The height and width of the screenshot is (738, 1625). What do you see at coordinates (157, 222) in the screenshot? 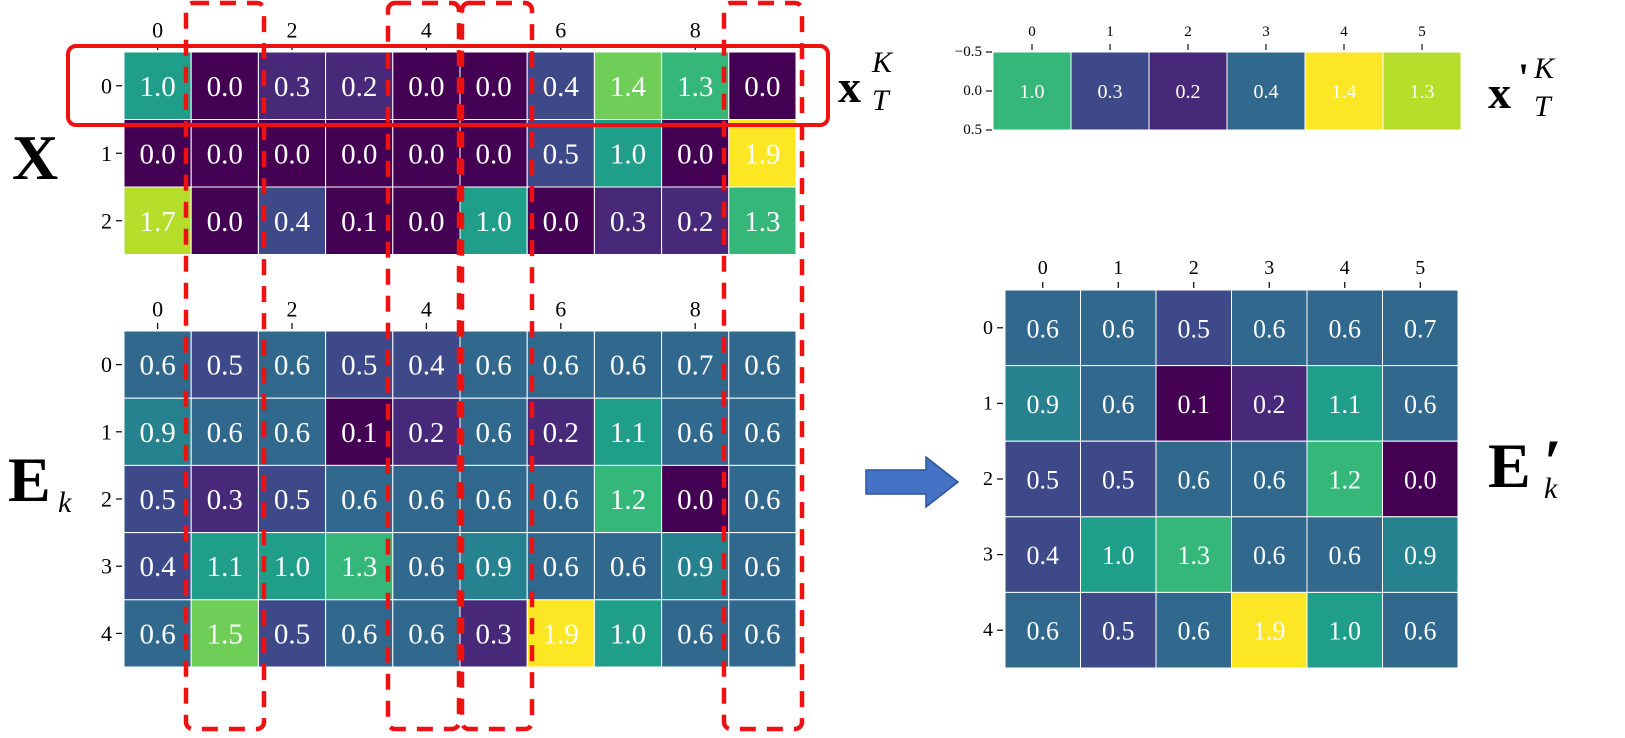
I see `x-matrix-cell-value: 1.7` at bounding box center [157, 222].